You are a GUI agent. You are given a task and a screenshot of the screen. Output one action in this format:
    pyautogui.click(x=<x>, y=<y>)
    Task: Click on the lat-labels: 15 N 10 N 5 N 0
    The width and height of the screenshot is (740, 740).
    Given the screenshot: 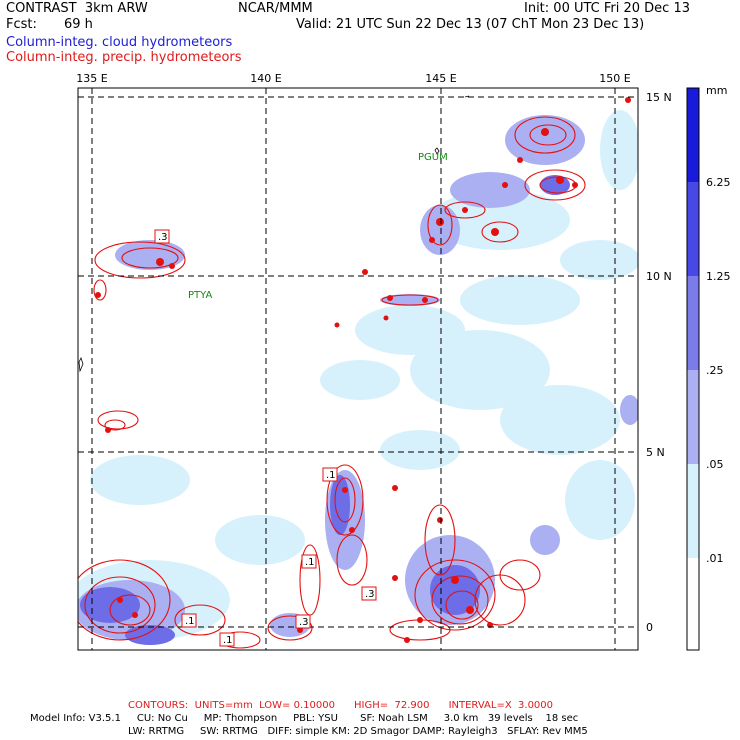 What is the action you would take?
    pyautogui.click(x=659, y=362)
    